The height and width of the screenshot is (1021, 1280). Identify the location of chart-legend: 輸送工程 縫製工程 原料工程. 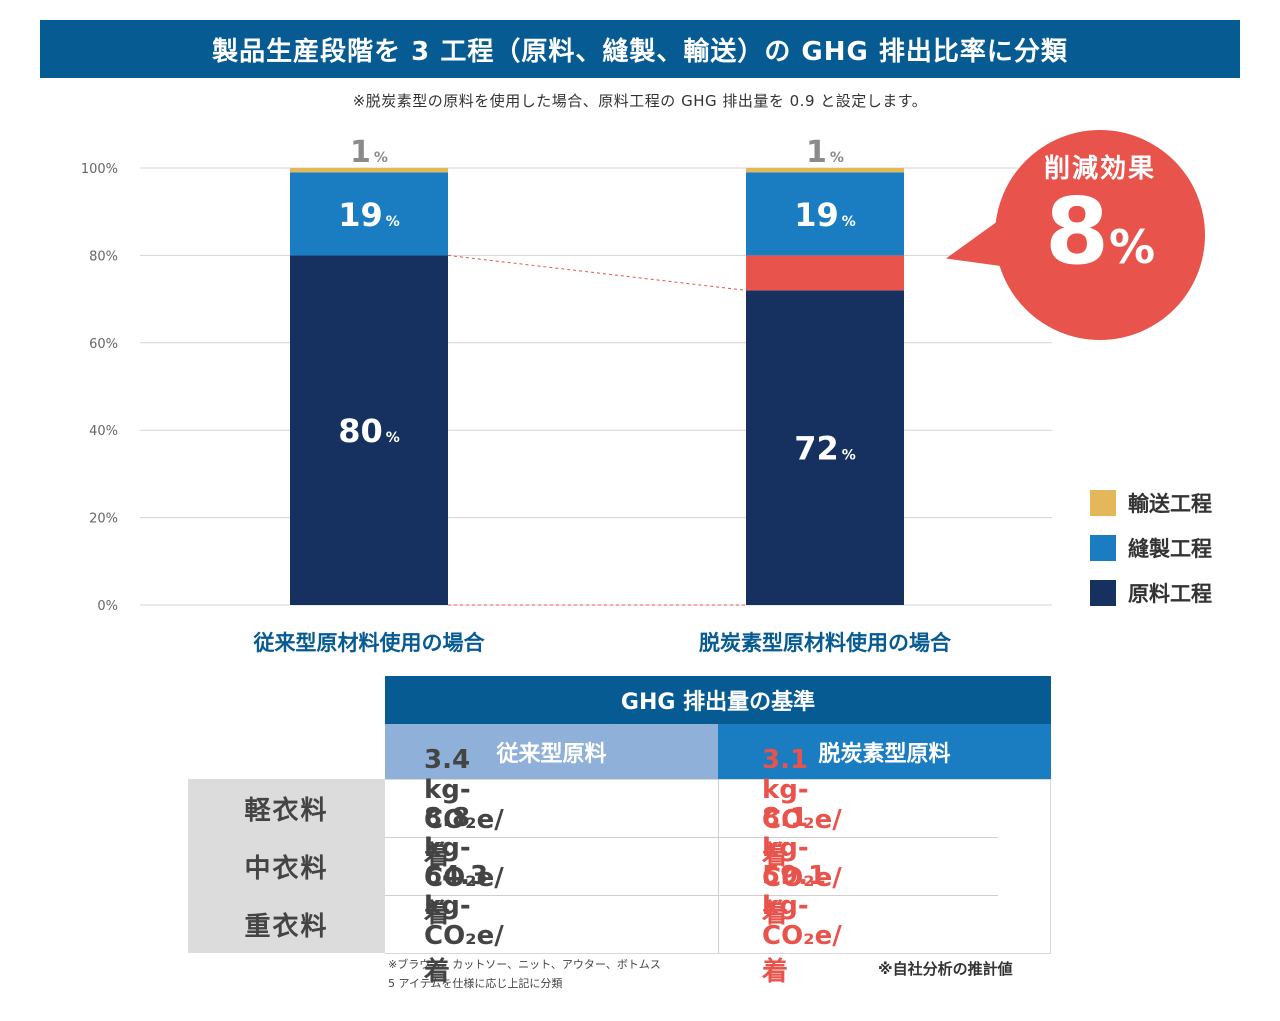
(1151, 547).